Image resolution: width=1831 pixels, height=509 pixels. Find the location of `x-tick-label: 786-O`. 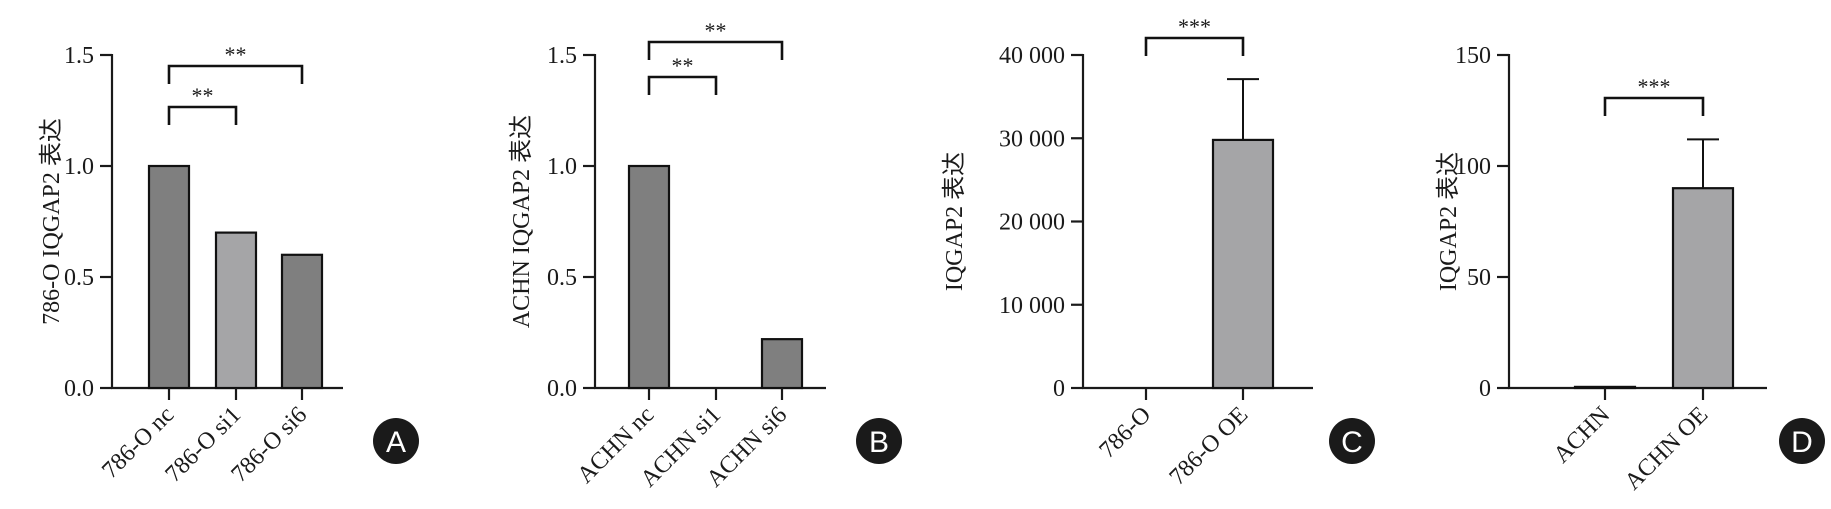

x-tick-label: 786-O is located at coordinates (1125, 433).